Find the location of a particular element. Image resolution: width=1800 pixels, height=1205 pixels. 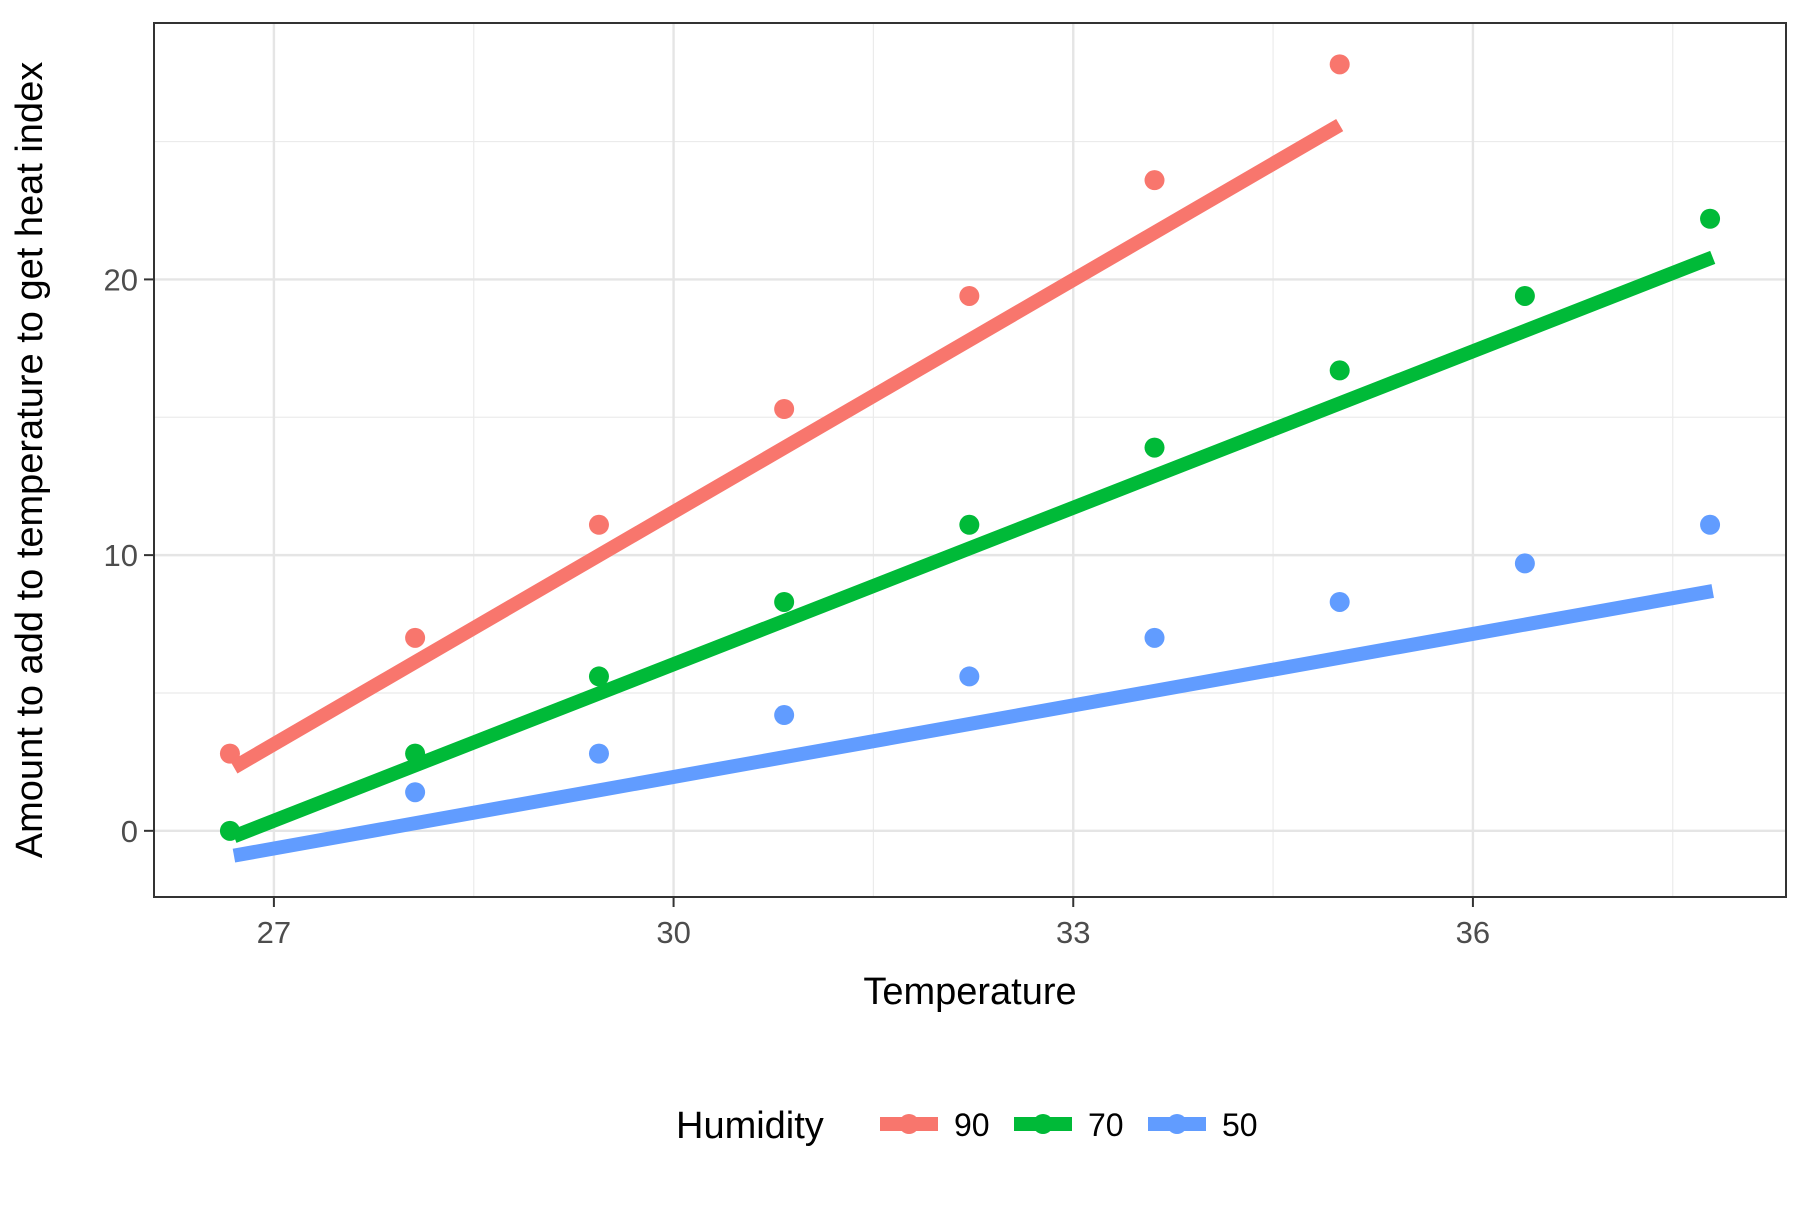

legend: Humidity 90 70 50 is located at coordinates (967, 1126).